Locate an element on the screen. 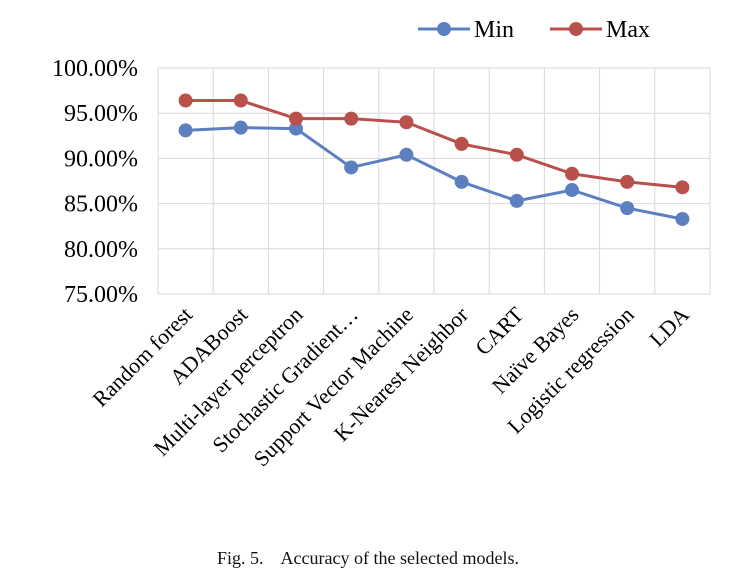 This screenshot has width=736, height=586. legend: Min Max is located at coordinates (534, 30).